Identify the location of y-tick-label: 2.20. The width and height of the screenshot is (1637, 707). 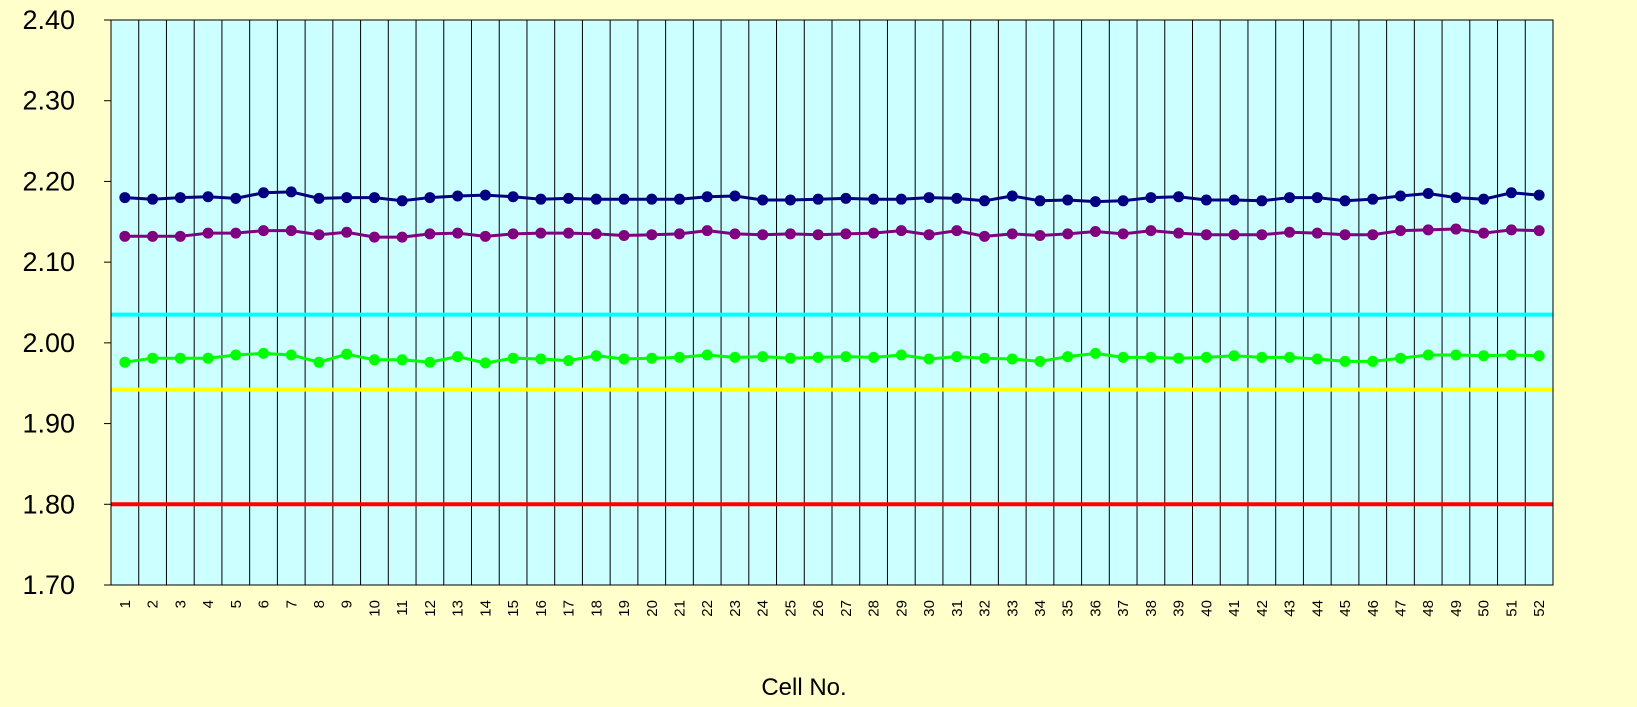
(48, 181).